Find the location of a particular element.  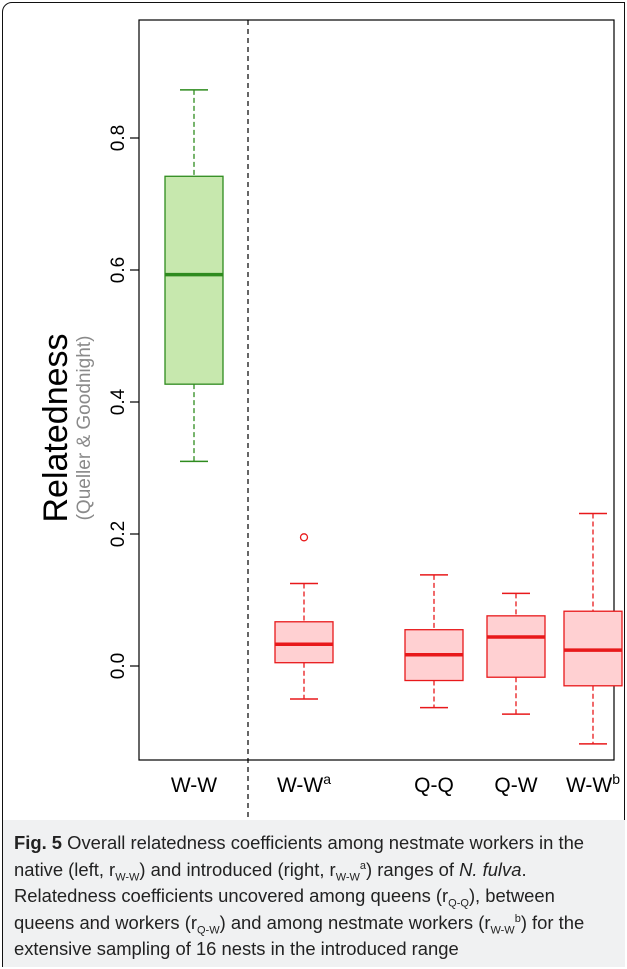

y-axis-sublabel: (Queller & Goodnight) is located at coordinates (84, 428).